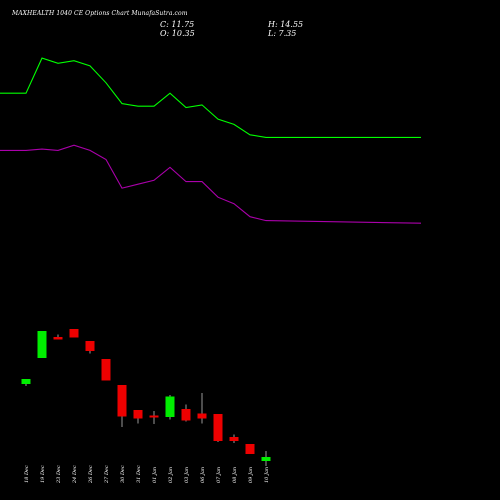  What do you see at coordinates (235, 475) in the screenshot?
I see `x-tick-label: 08 Jan` at bounding box center [235, 475].